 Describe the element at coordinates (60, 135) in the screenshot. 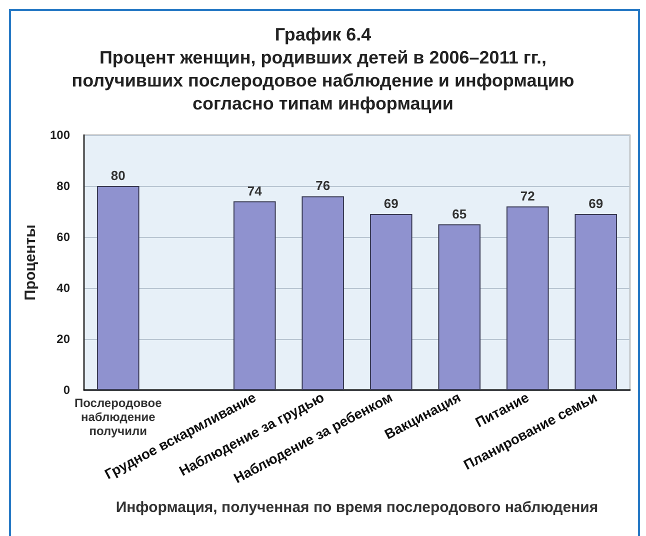

I see `y-tick-label: 100` at that location.